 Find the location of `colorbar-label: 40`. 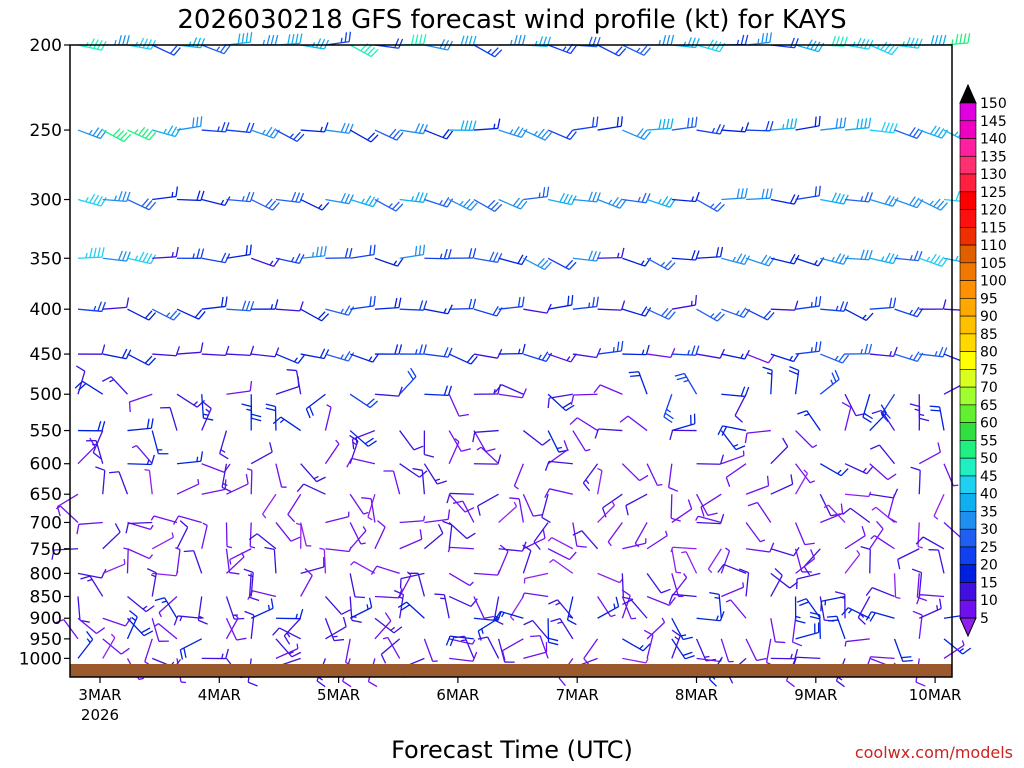

colorbar-label: 40 is located at coordinates (989, 495).